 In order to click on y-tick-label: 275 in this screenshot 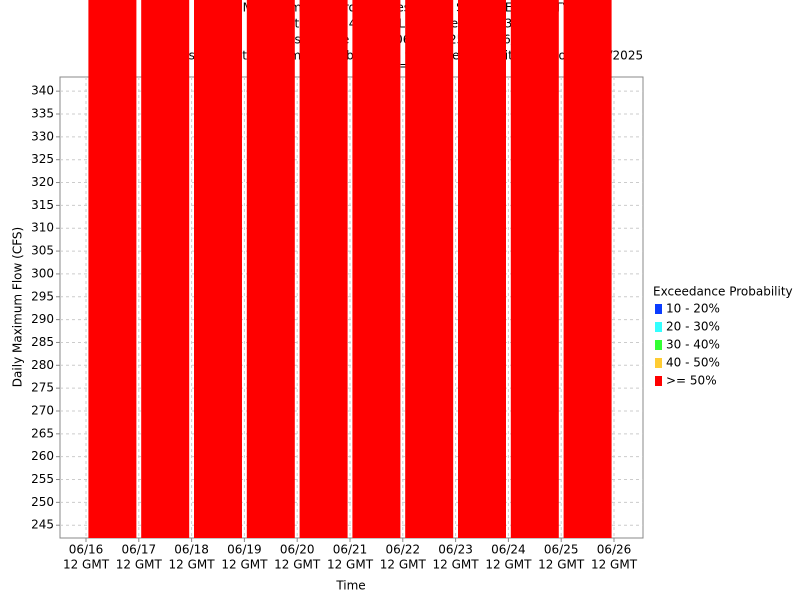, I will do `click(42, 388)`.